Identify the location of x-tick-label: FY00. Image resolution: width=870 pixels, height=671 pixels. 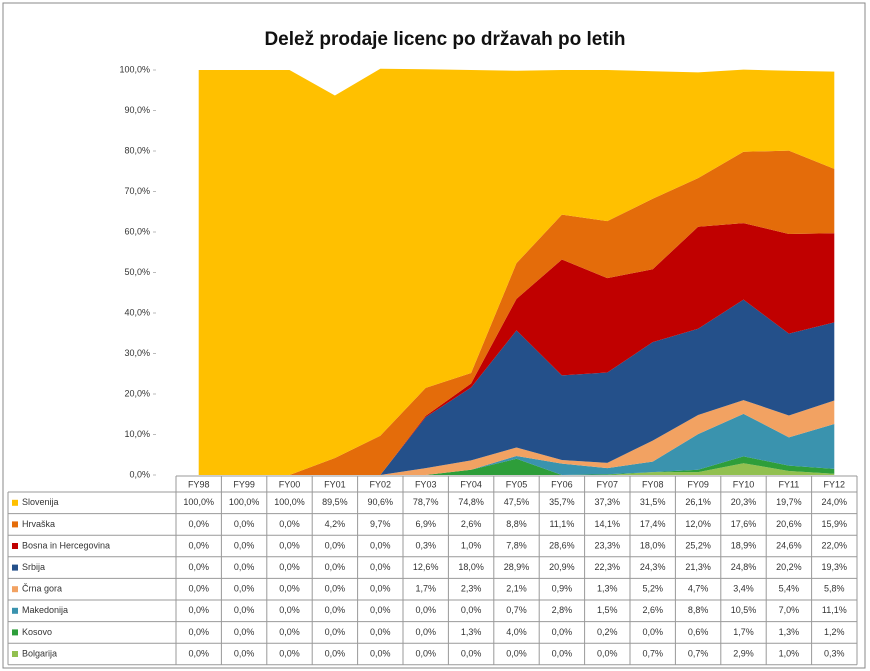
(290, 484).